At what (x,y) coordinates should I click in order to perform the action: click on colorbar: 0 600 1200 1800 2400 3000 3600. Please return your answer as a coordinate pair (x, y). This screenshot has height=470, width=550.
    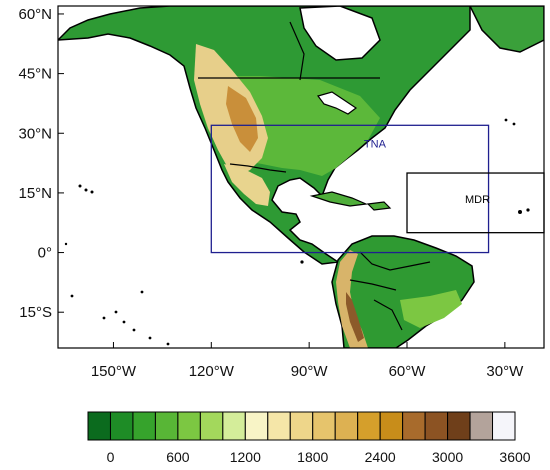
    Looking at the image, I should click on (309, 438).